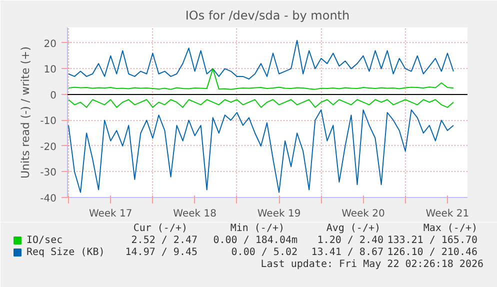 Image resolution: width=497 pixels, height=287 pixels. I want to click on text: 126.10 / 210.46, so click(432, 252).